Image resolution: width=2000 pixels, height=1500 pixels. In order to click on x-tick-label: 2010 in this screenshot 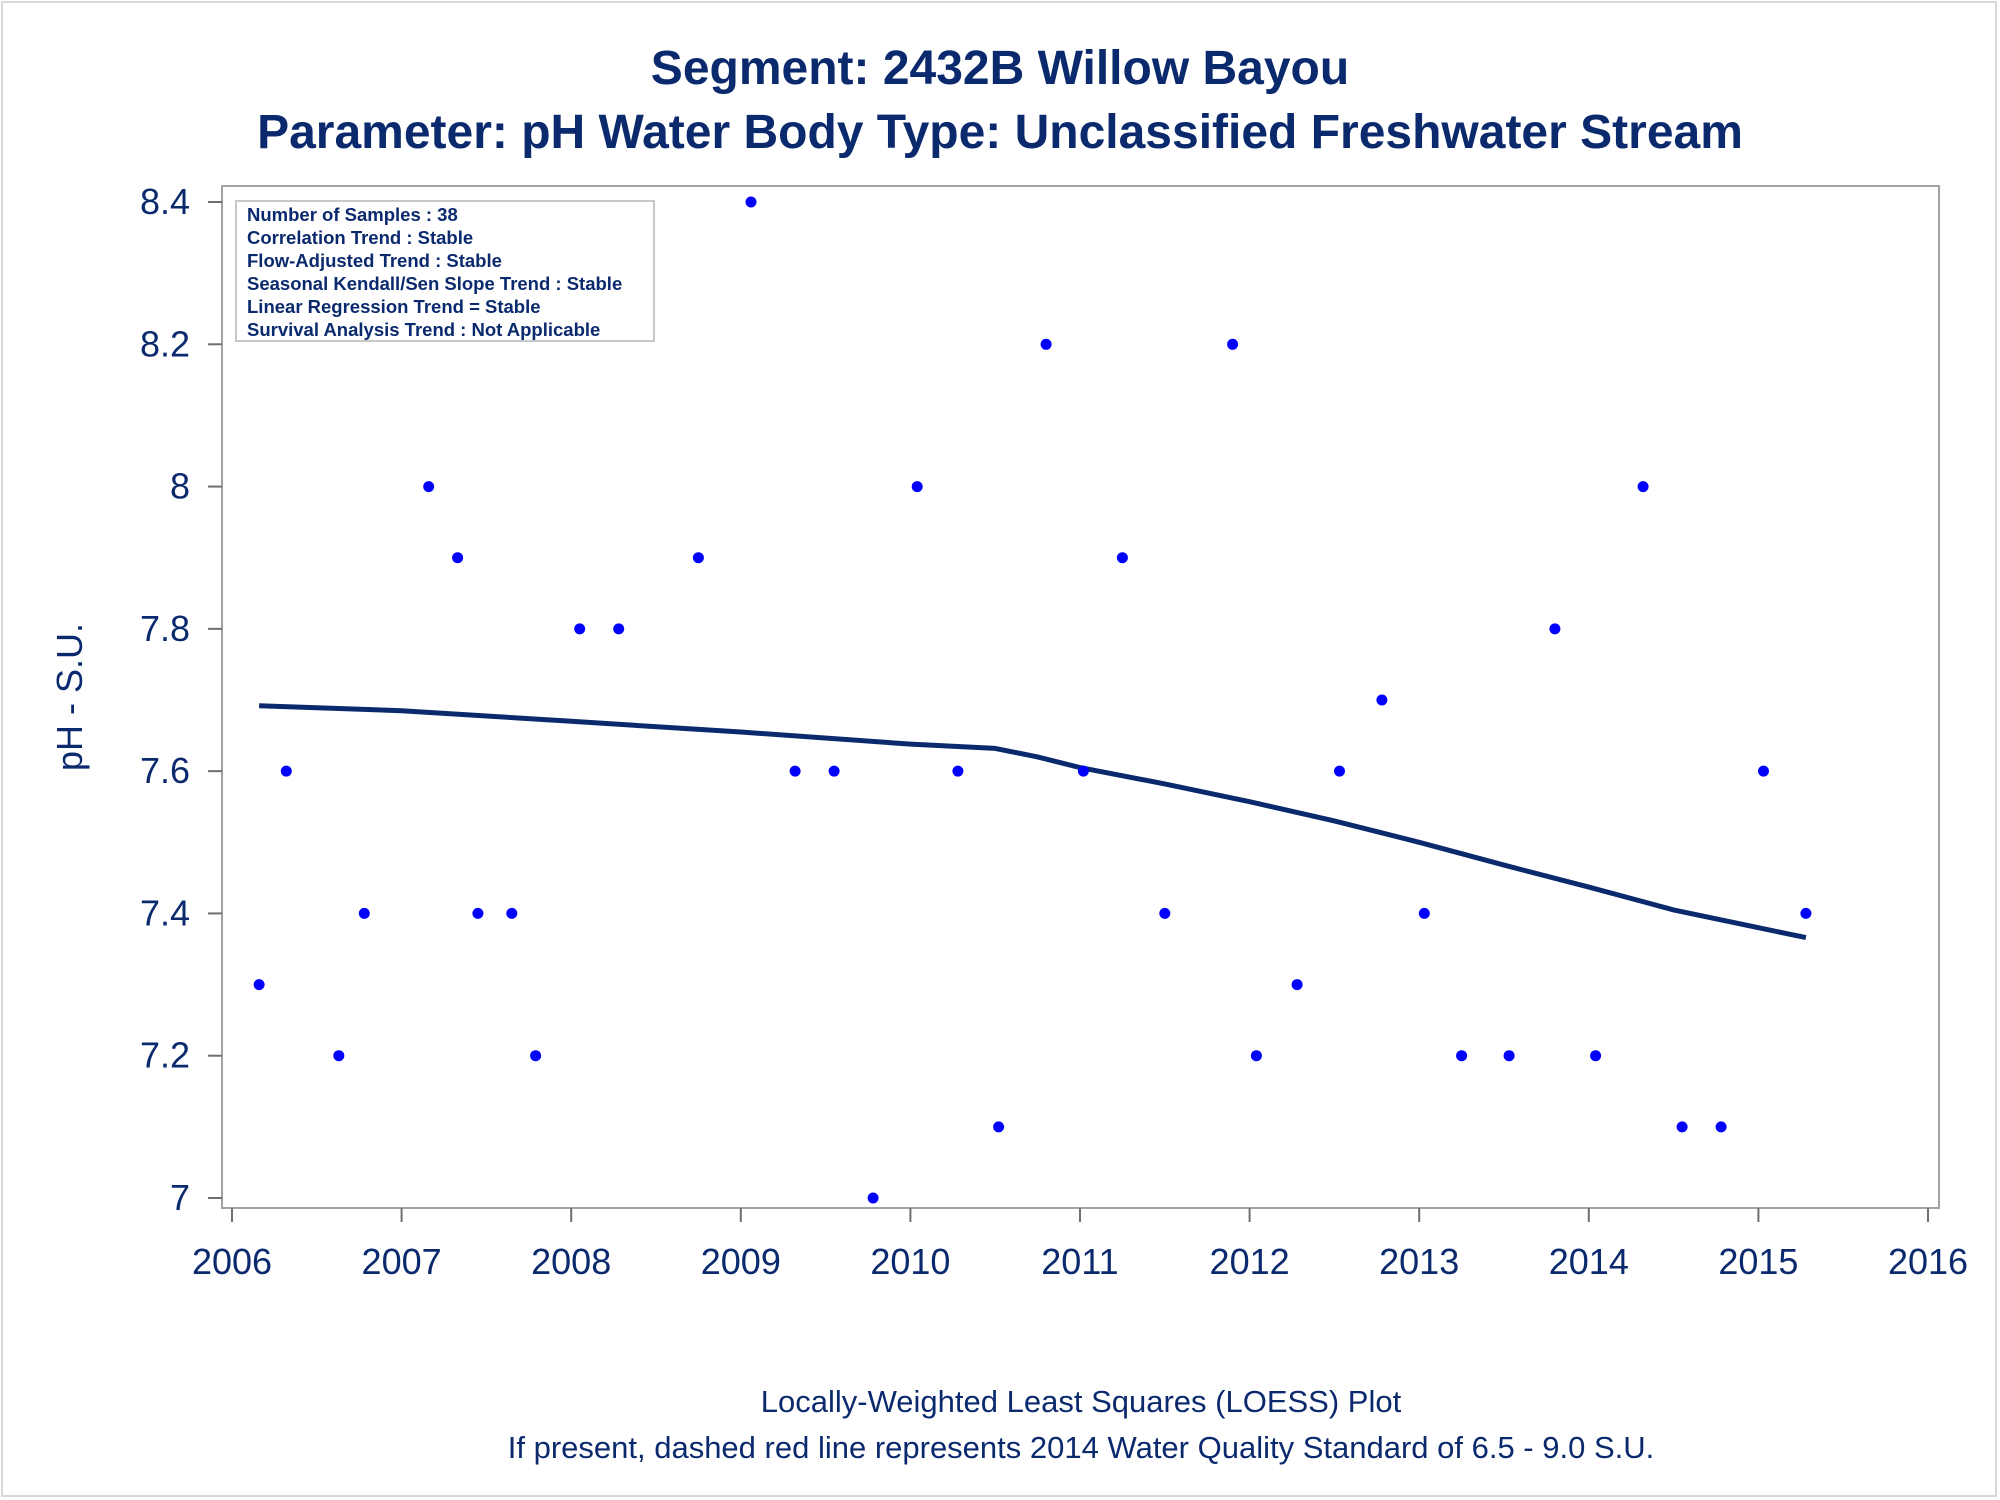, I will do `click(910, 1261)`.